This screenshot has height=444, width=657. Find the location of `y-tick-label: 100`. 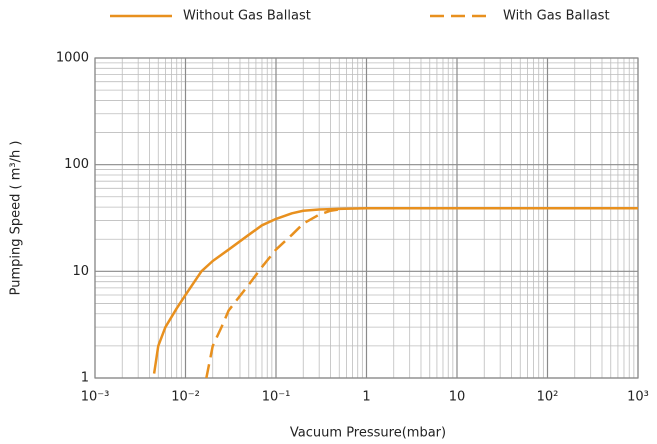

y-tick-label: 100 is located at coordinates (76, 164).